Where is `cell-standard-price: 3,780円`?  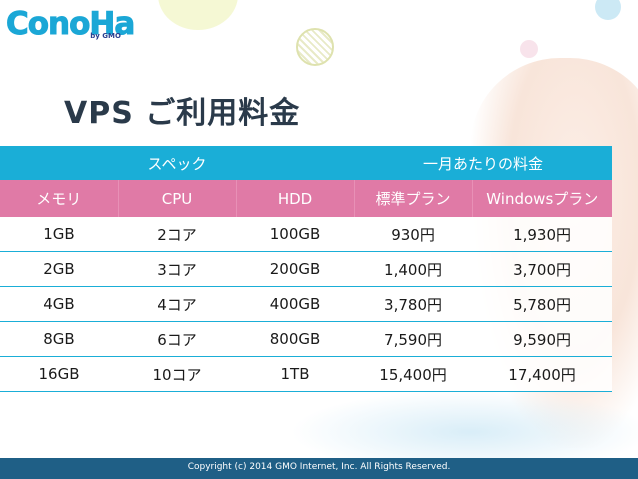 cell-standard-price: 3,780円 is located at coordinates (413, 304).